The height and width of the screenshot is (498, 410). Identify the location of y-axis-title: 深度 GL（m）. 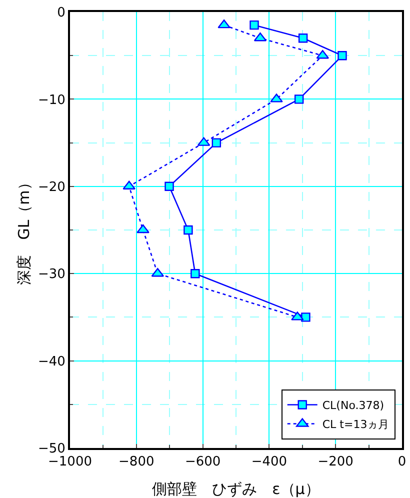
(24, 230).